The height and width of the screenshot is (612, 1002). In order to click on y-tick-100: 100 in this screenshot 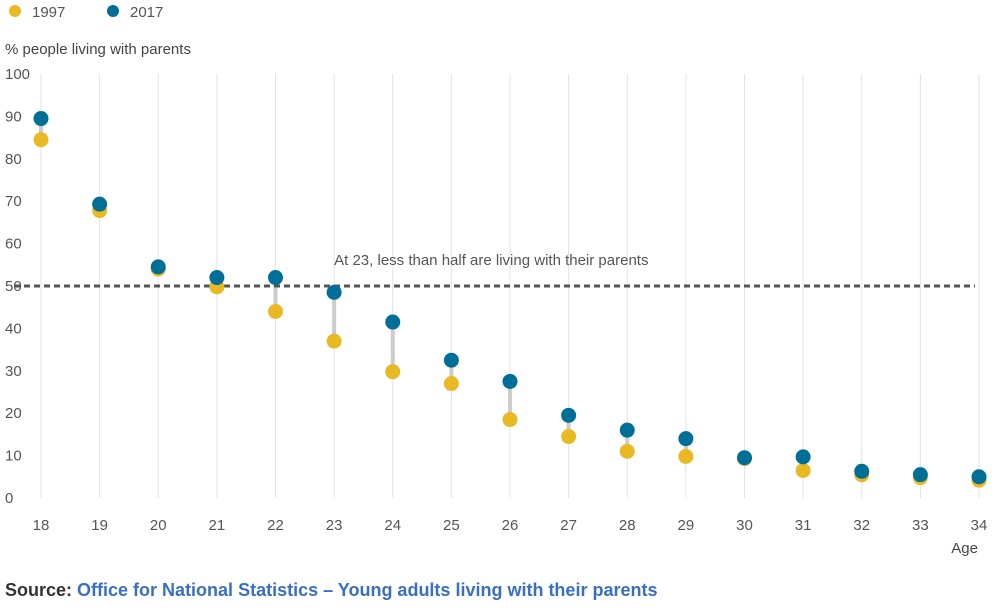, I will do `click(17, 74)`.